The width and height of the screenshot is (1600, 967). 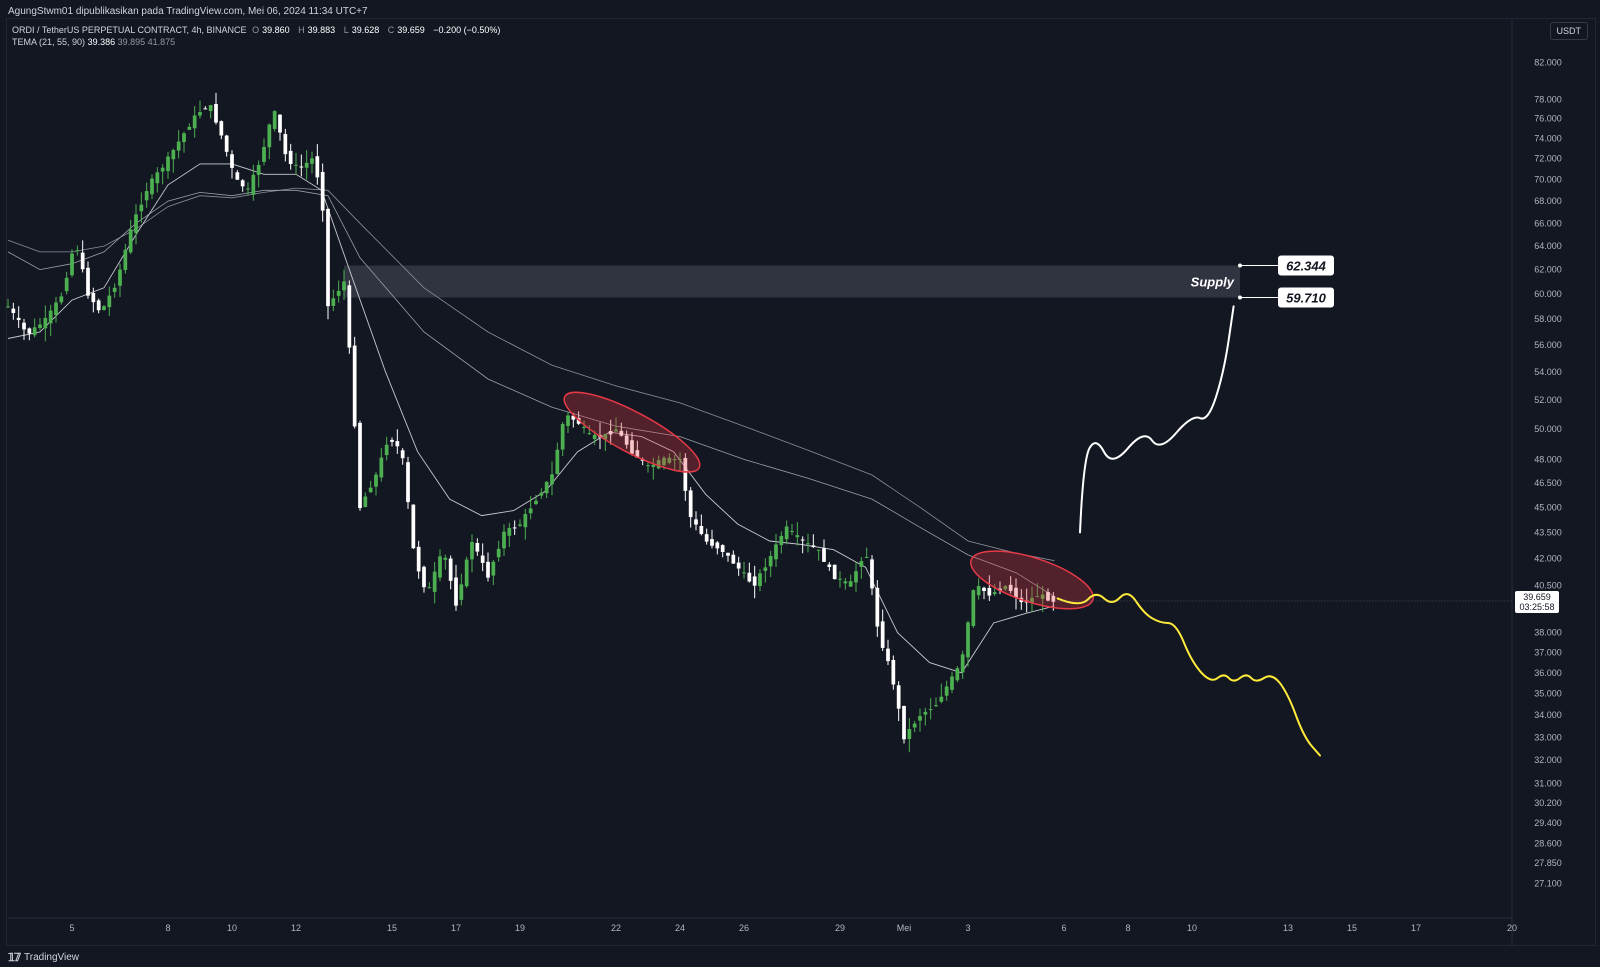 What do you see at coordinates (1188, 675) in the screenshot?
I see `bearish-scenario-path` at bounding box center [1188, 675].